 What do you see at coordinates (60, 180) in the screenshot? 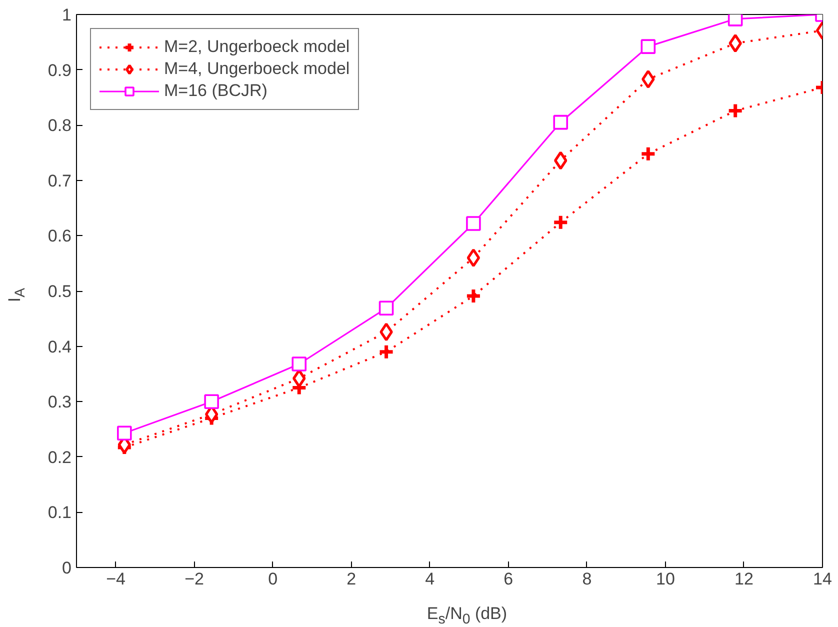
I see `y-tick-label: 0.7` at bounding box center [60, 180].